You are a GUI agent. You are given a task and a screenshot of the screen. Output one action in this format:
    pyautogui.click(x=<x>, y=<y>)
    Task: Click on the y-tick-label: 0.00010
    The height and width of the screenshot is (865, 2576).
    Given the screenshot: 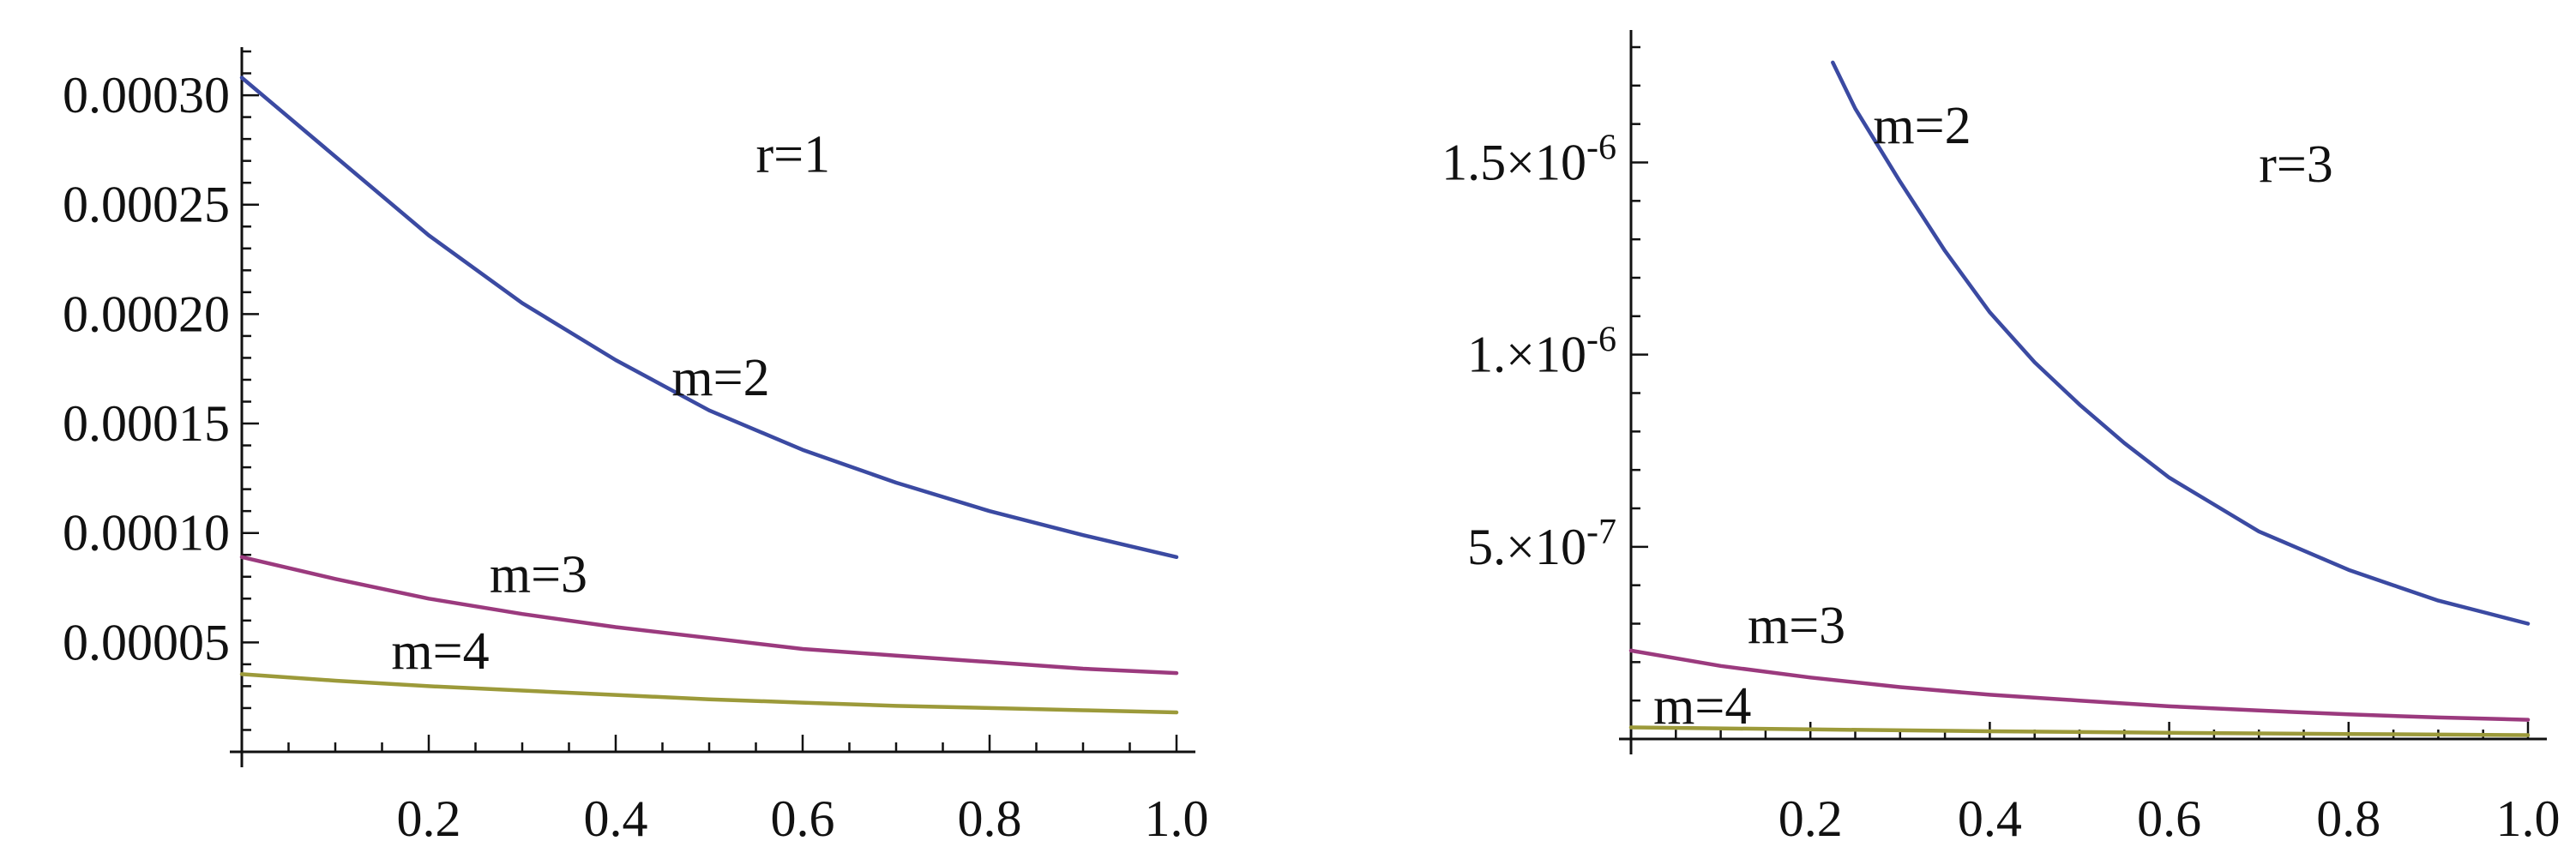 What is the action you would take?
    pyautogui.click(x=146, y=533)
    